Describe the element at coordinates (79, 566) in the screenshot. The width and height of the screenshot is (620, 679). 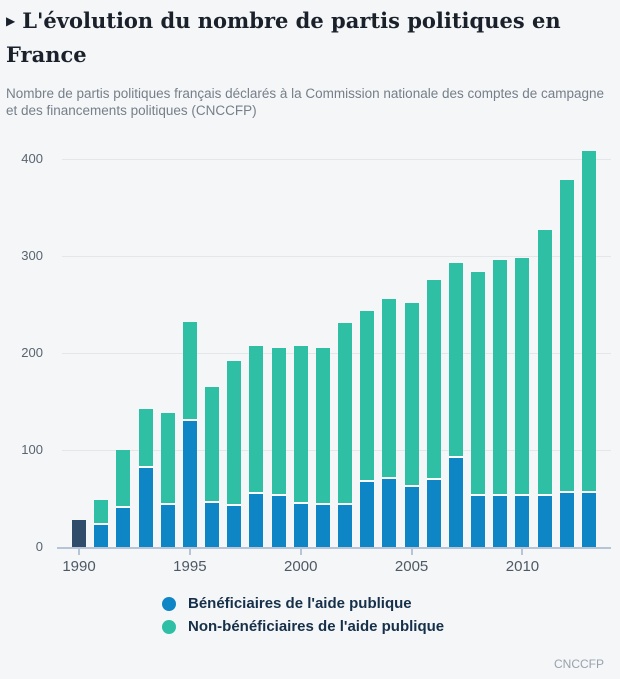
I see `x-axis-label-1990: 1990` at that location.